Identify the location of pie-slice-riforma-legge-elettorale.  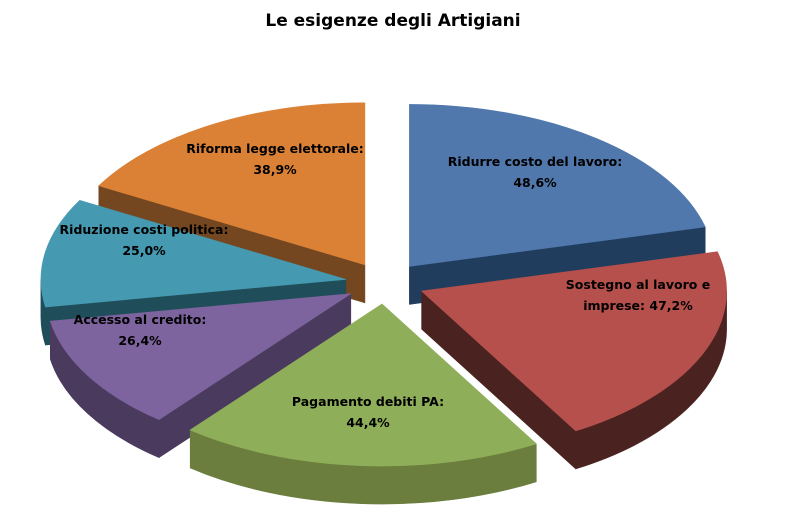
(232, 184).